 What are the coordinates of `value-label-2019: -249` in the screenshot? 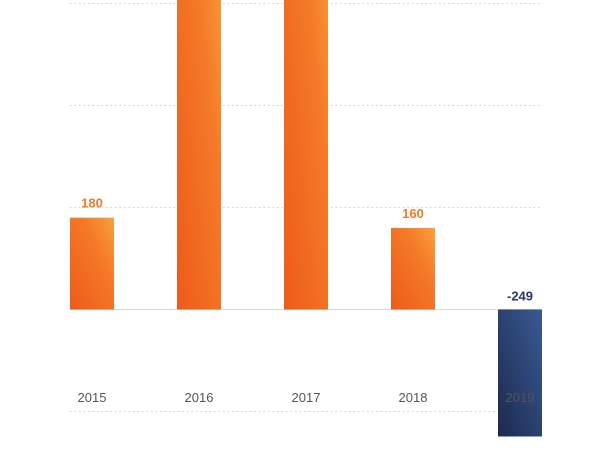 It's located at (520, 296).